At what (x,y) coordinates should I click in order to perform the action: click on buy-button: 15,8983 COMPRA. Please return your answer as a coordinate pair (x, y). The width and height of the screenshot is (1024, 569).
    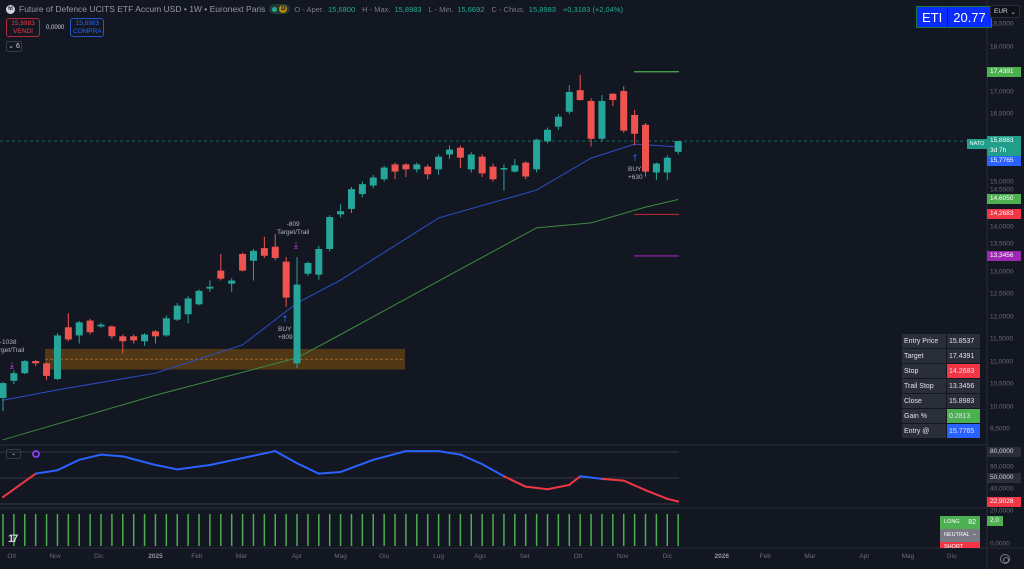
    Looking at the image, I should click on (87, 27).